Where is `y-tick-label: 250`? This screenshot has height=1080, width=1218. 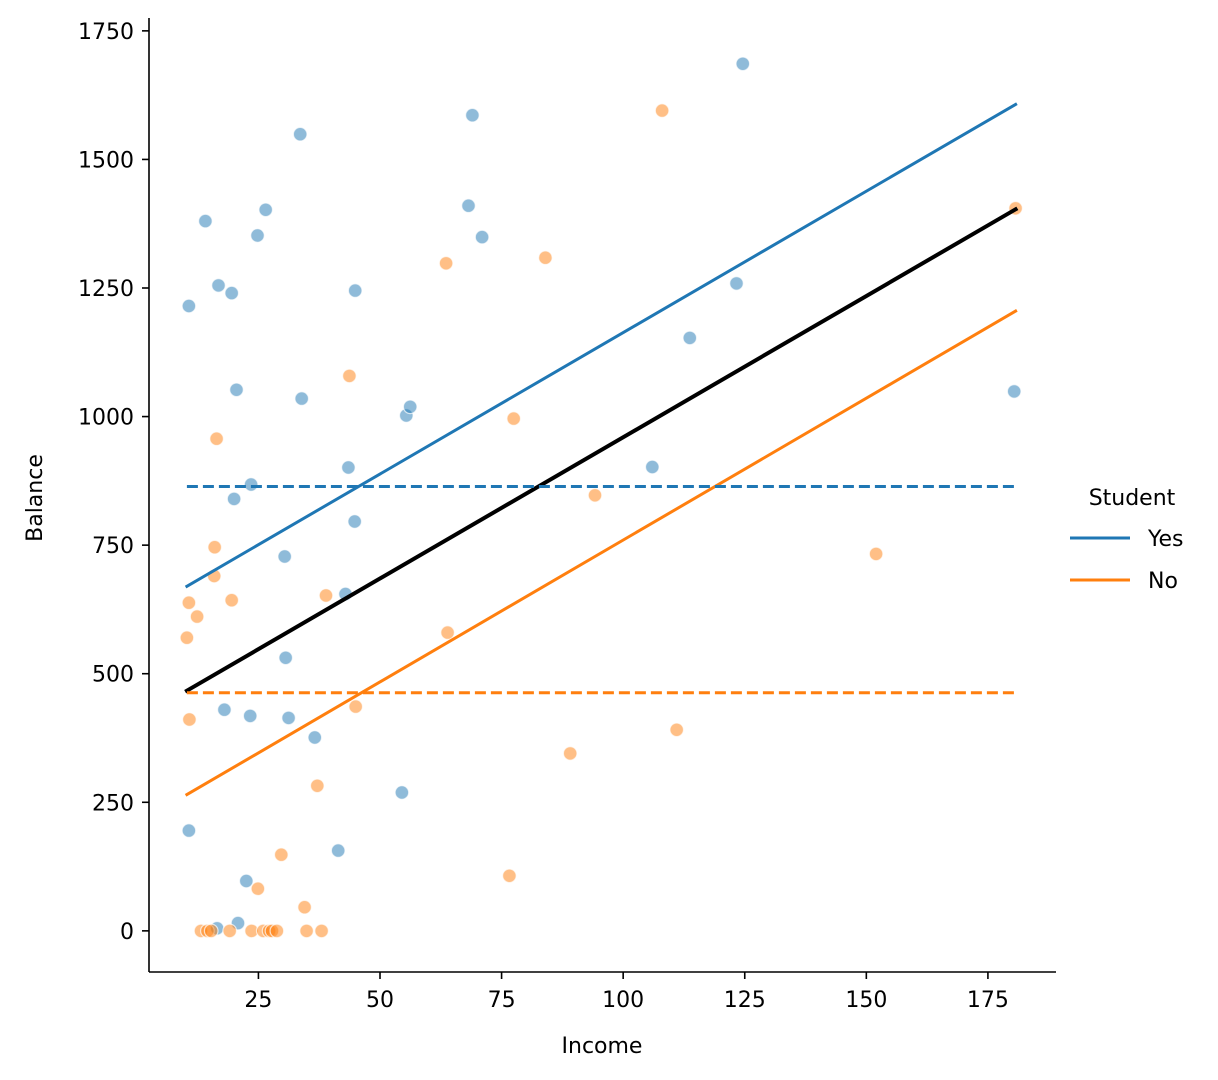 y-tick-label: 250 is located at coordinates (113, 803).